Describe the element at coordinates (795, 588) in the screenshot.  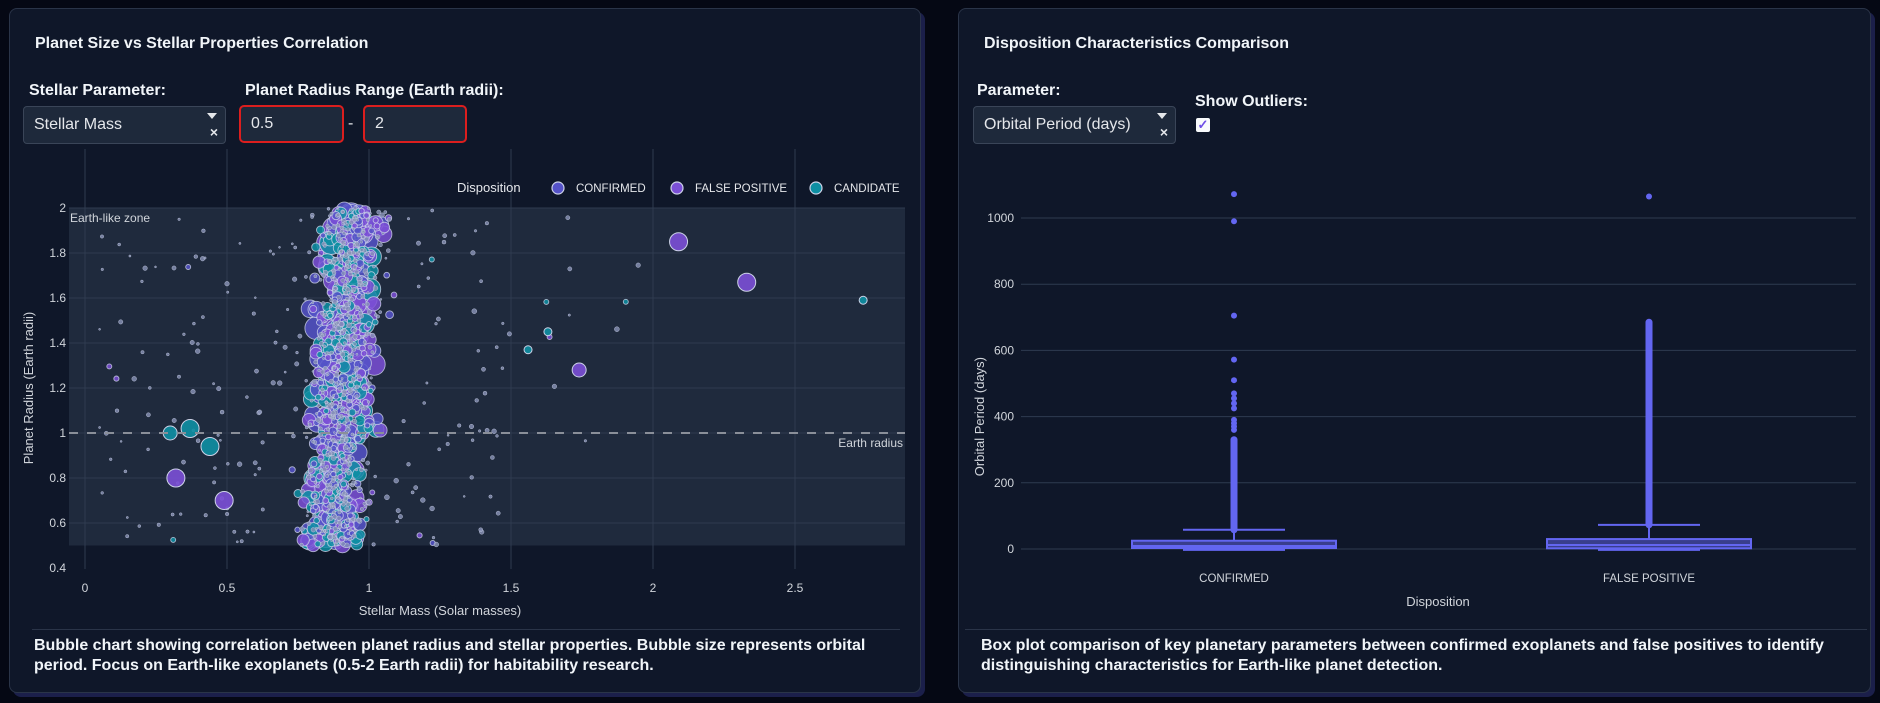
I see `x-tick-label: 2.5` at that location.